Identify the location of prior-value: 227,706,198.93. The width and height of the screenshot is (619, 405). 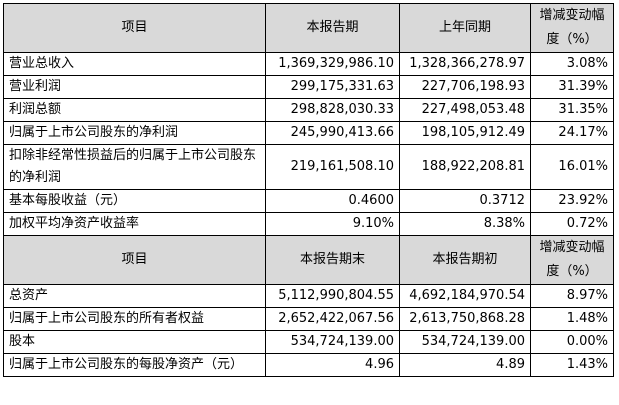
(465, 87).